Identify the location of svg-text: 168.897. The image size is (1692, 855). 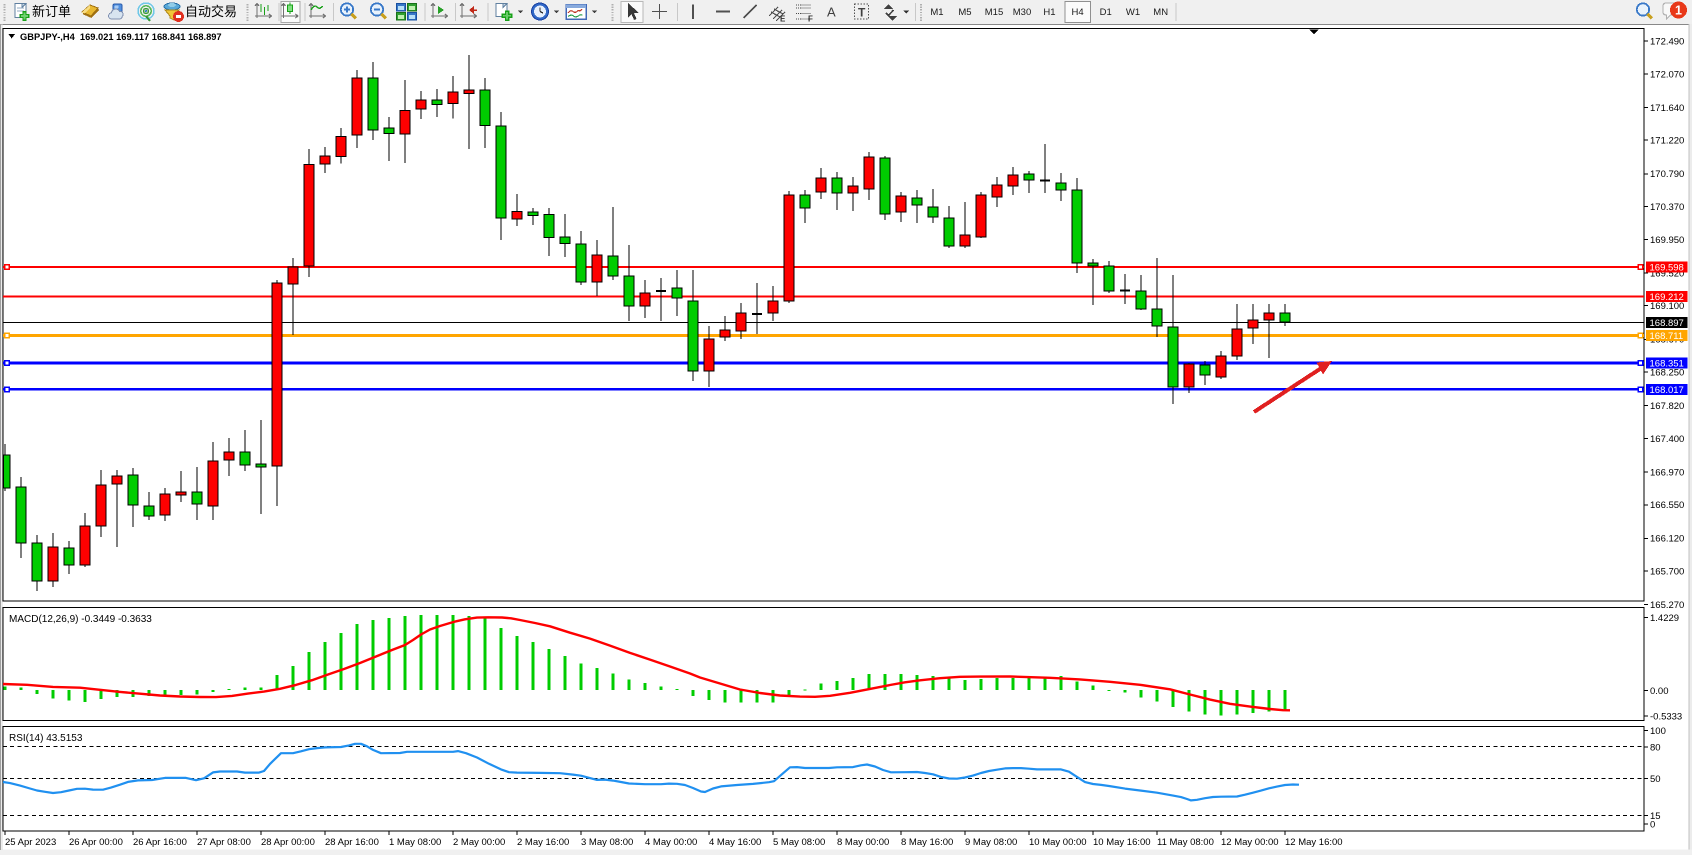
(1667, 323).